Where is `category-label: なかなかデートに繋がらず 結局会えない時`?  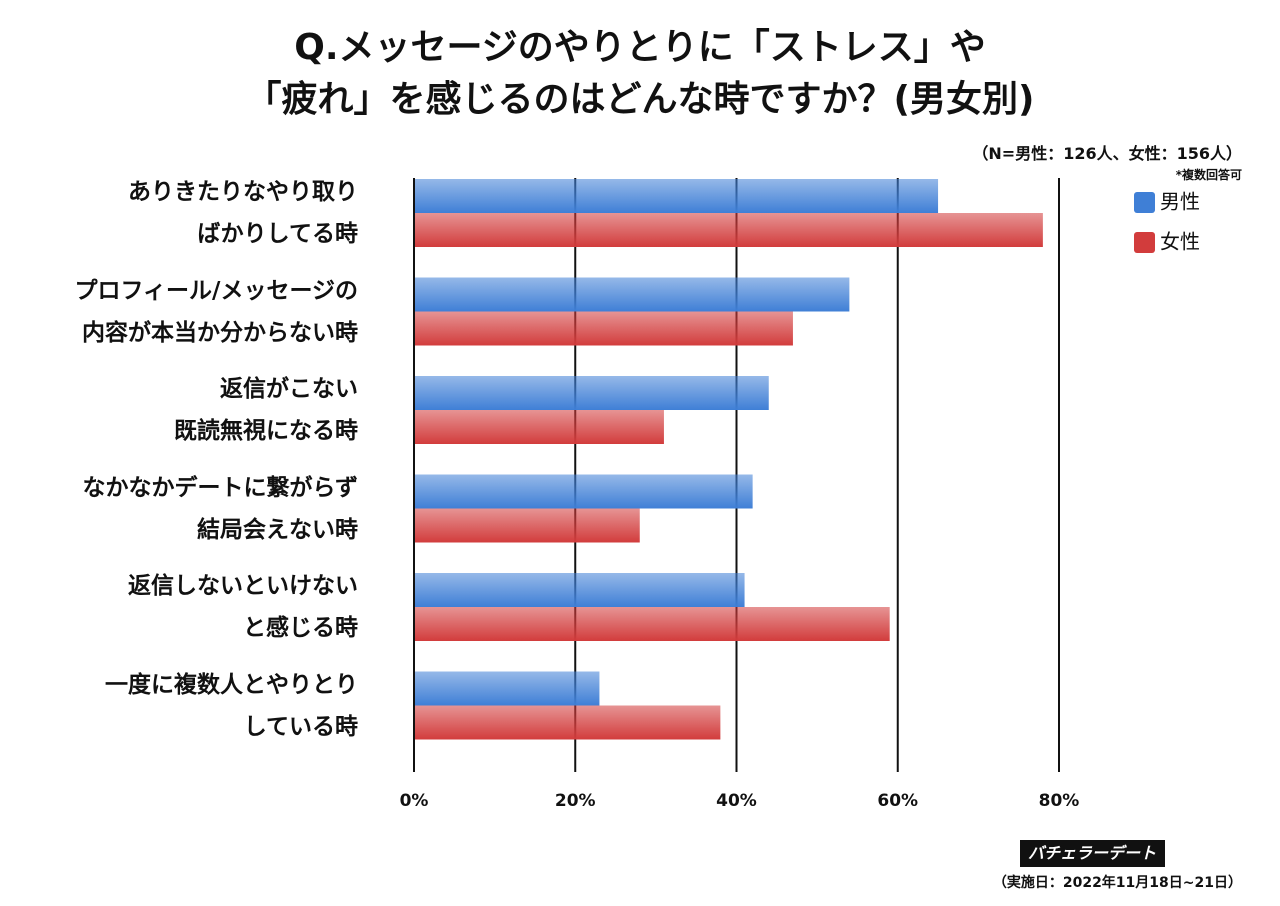
category-label: なかなかデートに繋がらず 結局会えない時 is located at coordinates (220, 508).